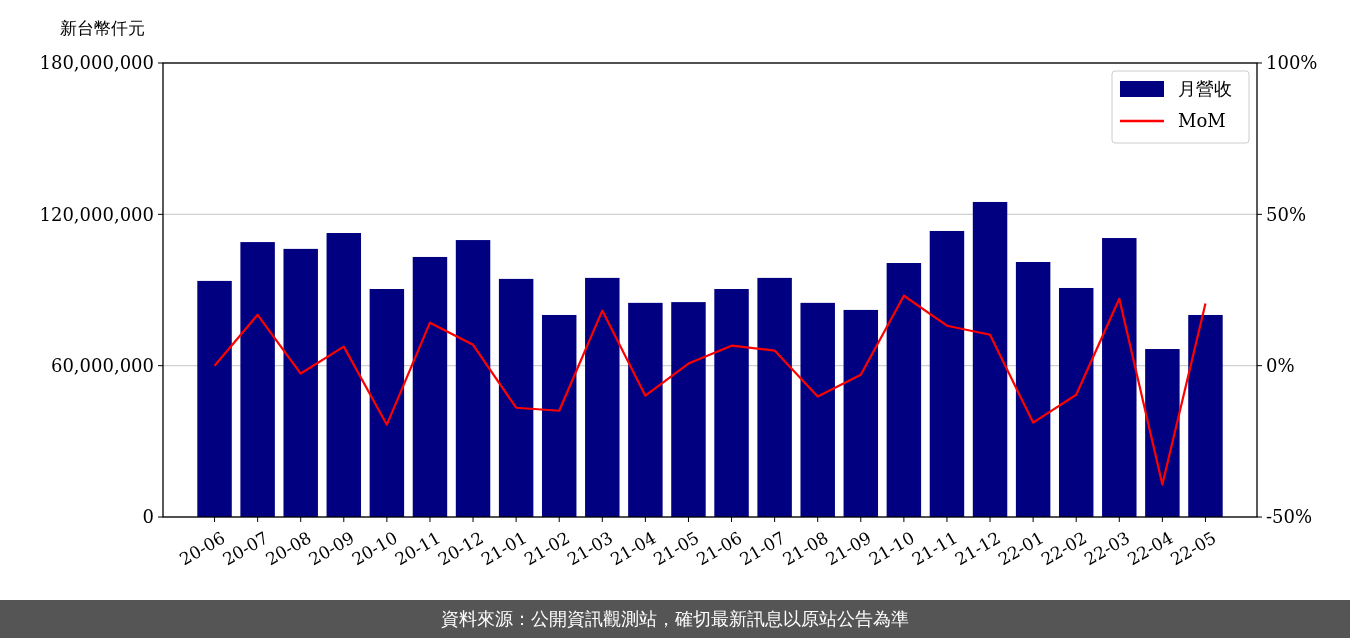 This screenshot has width=1350, height=638. Describe the element at coordinates (148, 517) in the screenshot. I see `y-tick-label: 0` at that location.